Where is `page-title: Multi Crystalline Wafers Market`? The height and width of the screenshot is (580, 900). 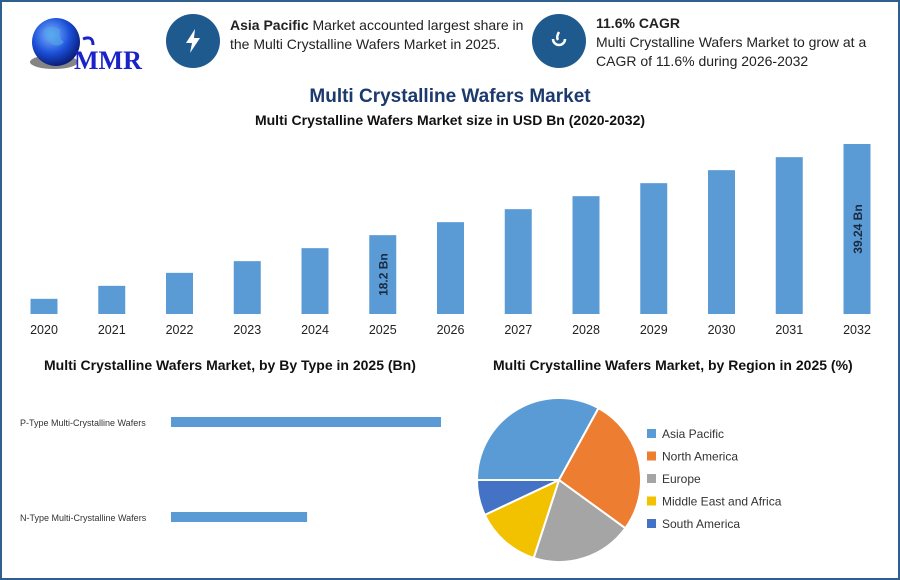
page-title: Multi Crystalline Wafers Market is located at coordinates (450, 96).